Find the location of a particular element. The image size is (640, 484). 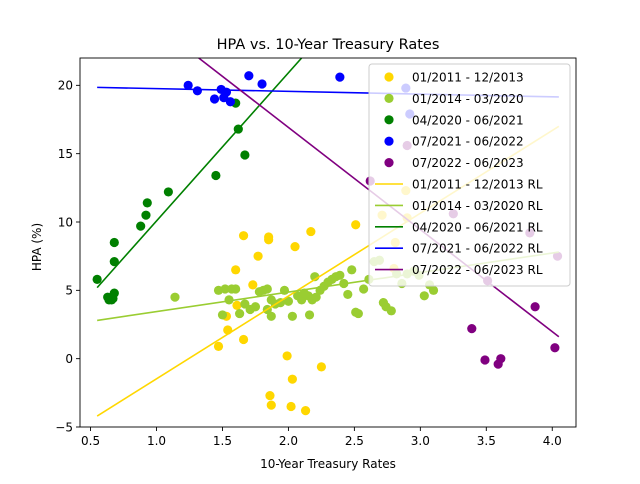

y-tick-label: 15 is located at coordinates (65, 154).